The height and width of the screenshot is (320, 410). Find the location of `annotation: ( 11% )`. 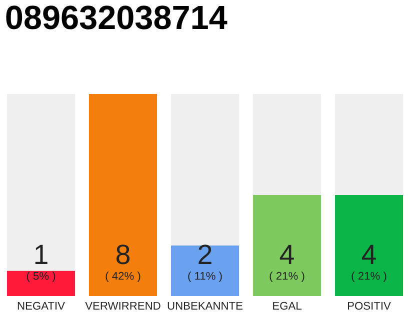

annotation: ( 11% ) is located at coordinates (205, 277).